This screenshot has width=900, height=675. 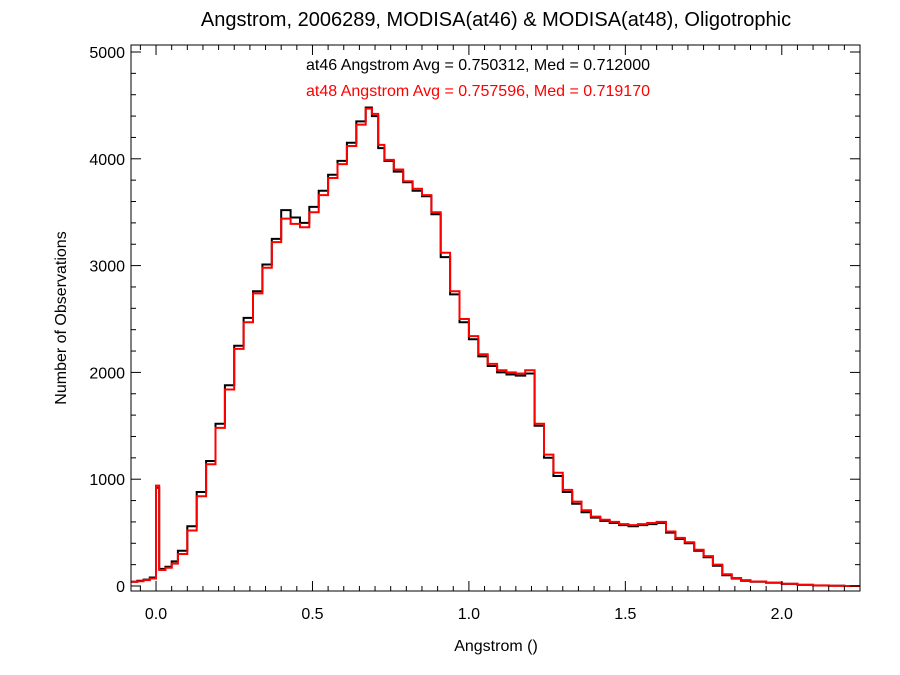 What do you see at coordinates (107, 373) in the screenshot?
I see `y-tick-label: 2000` at bounding box center [107, 373].